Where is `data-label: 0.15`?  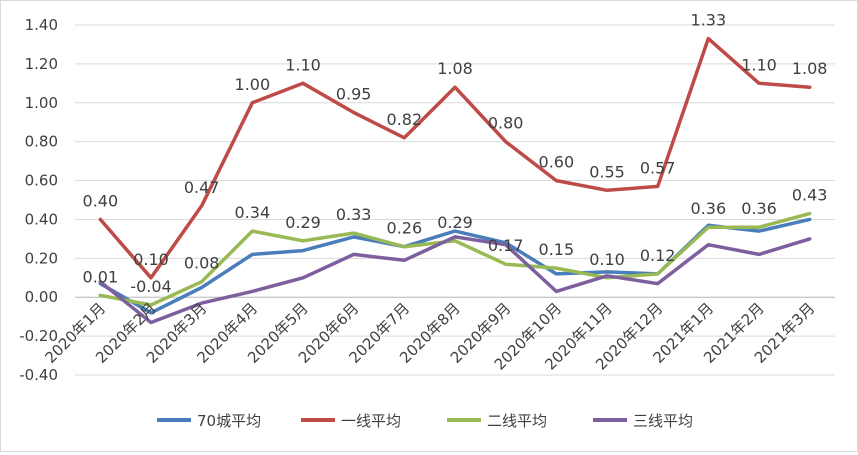 data-label: 0.15 is located at coordinates (557, 249).